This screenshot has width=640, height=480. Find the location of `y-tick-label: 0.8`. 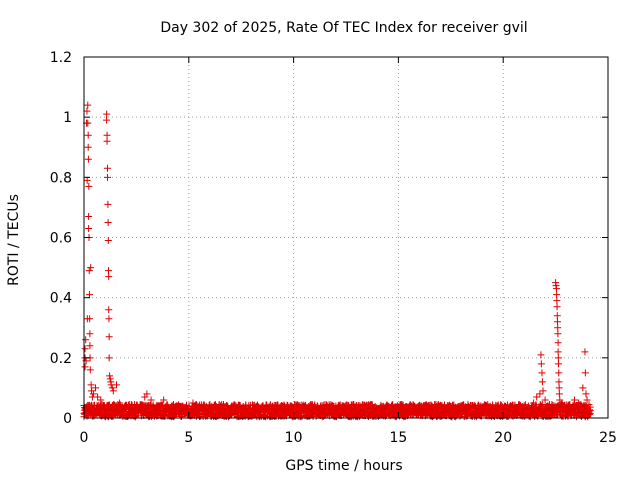

y-tick-label: 0.8 is located at coordinates (61, 178).